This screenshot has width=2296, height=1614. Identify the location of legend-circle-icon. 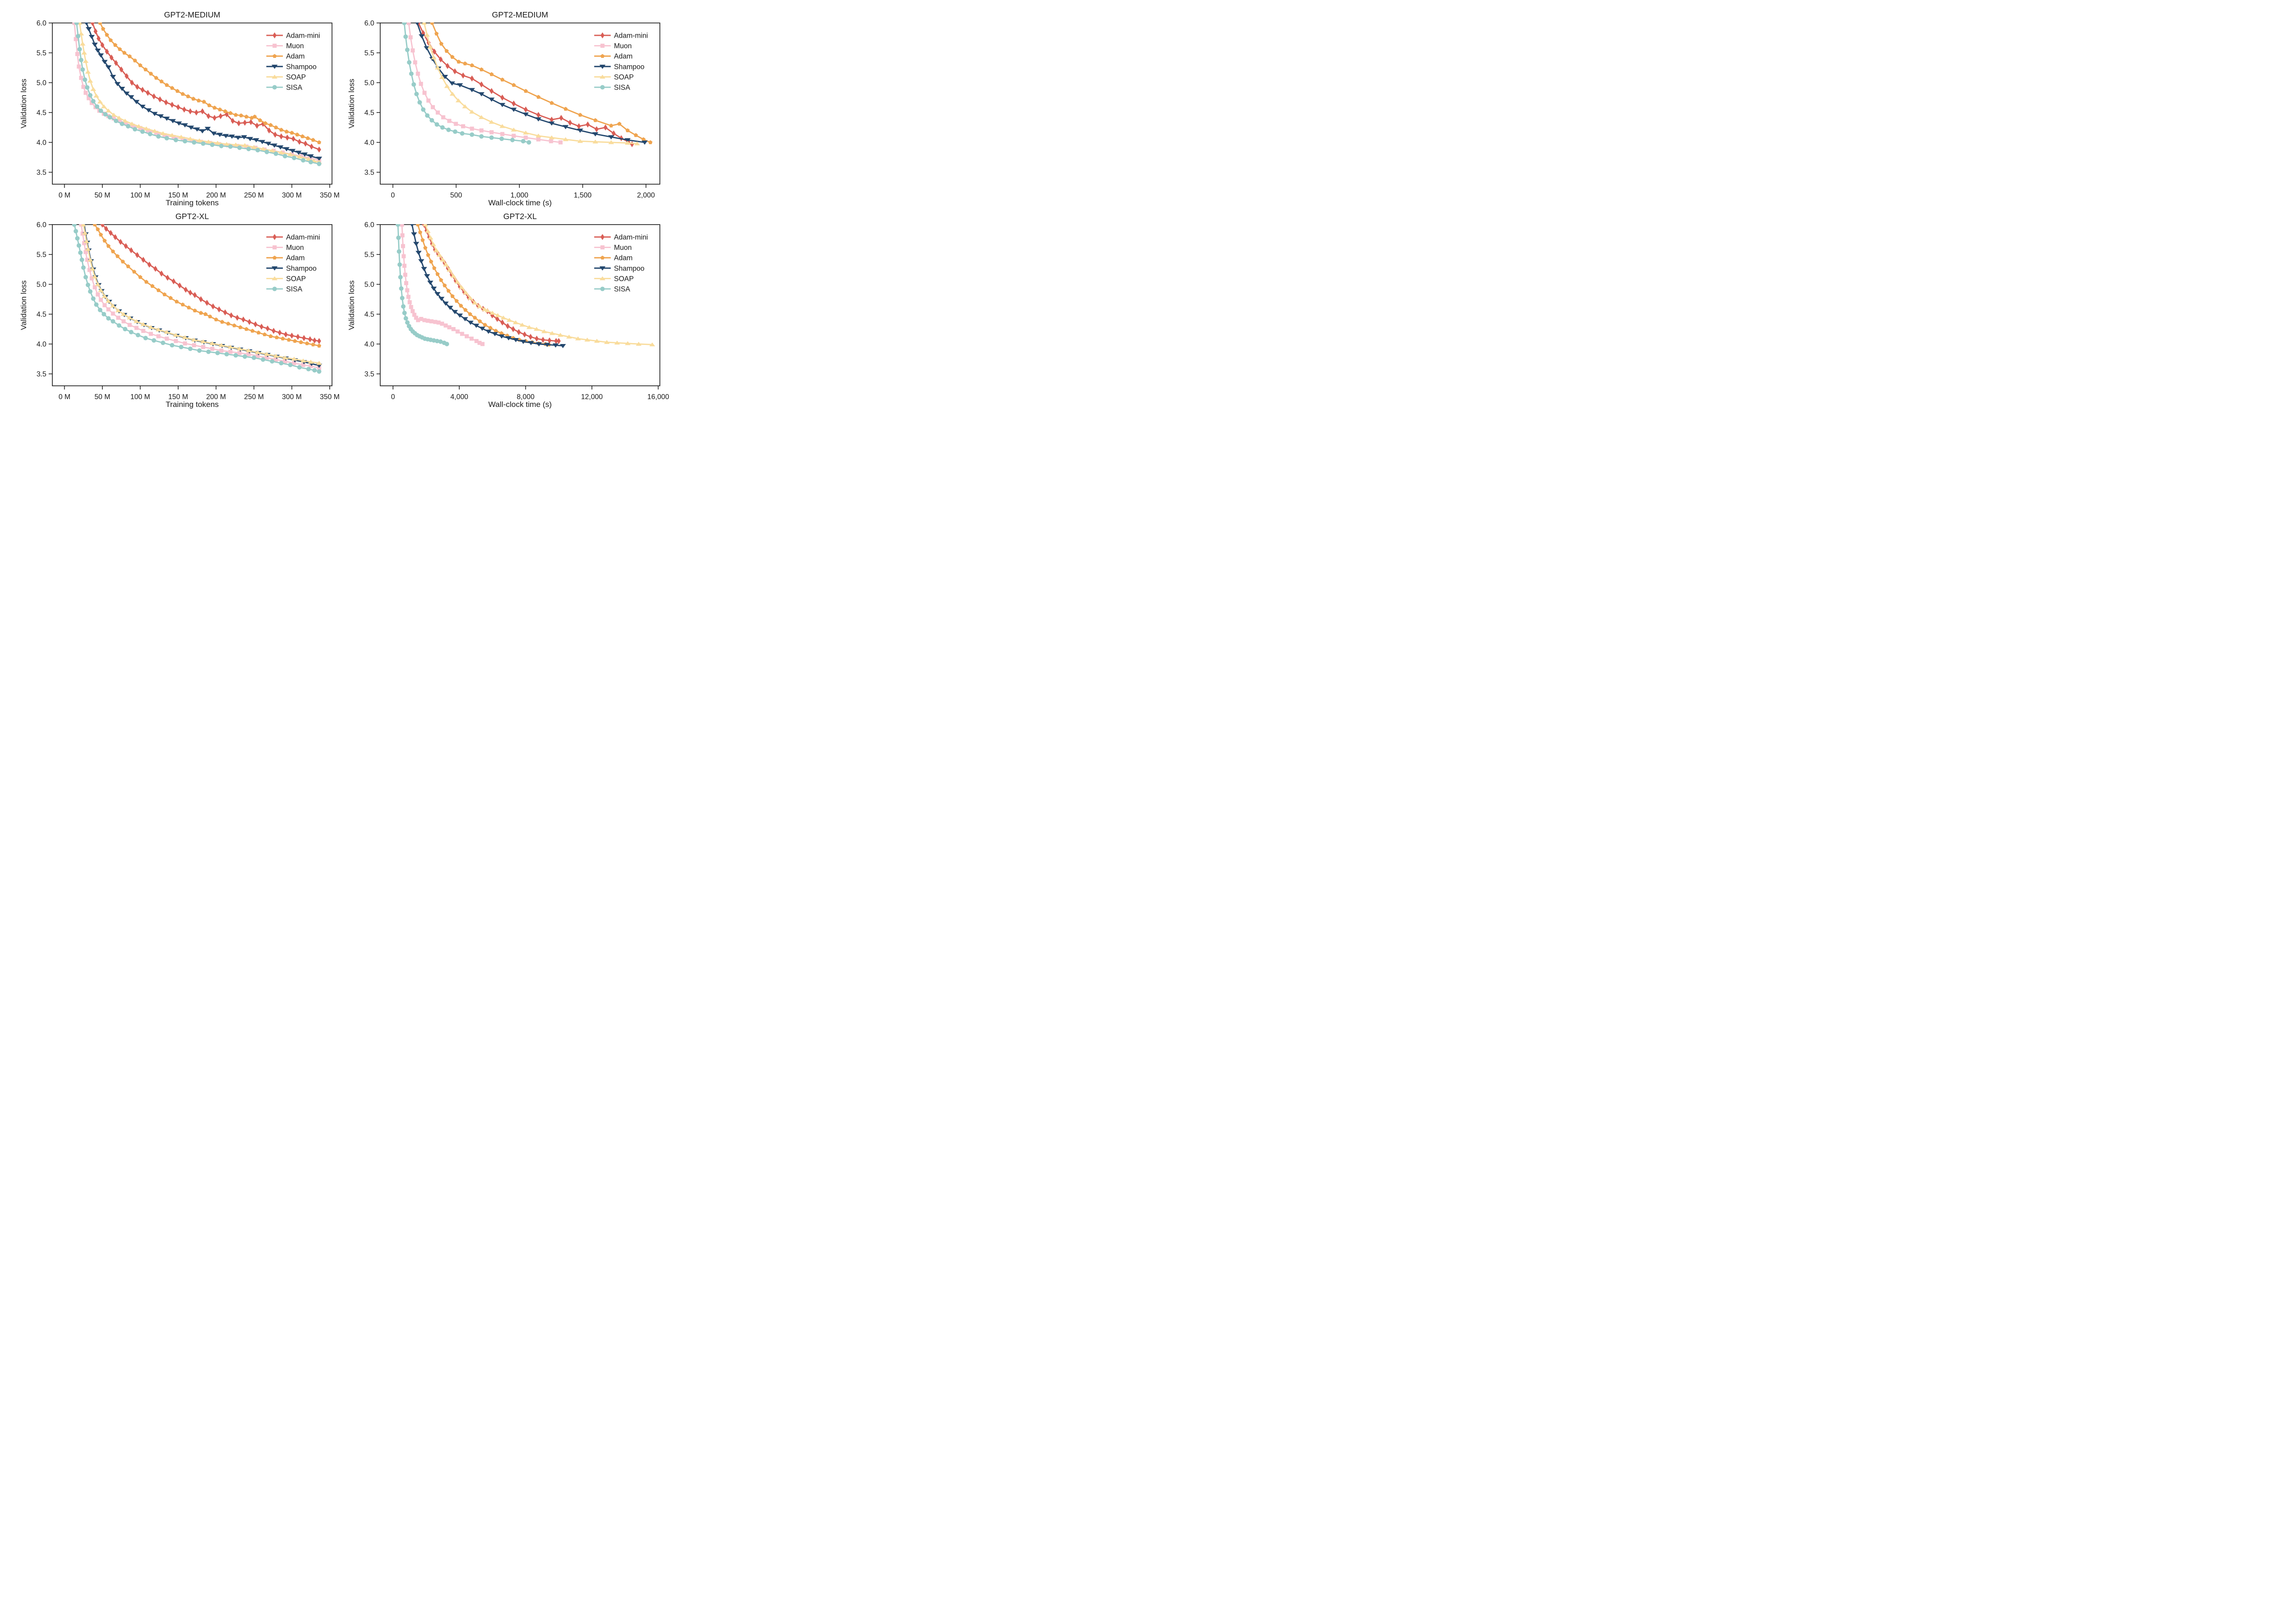
(274, 87).